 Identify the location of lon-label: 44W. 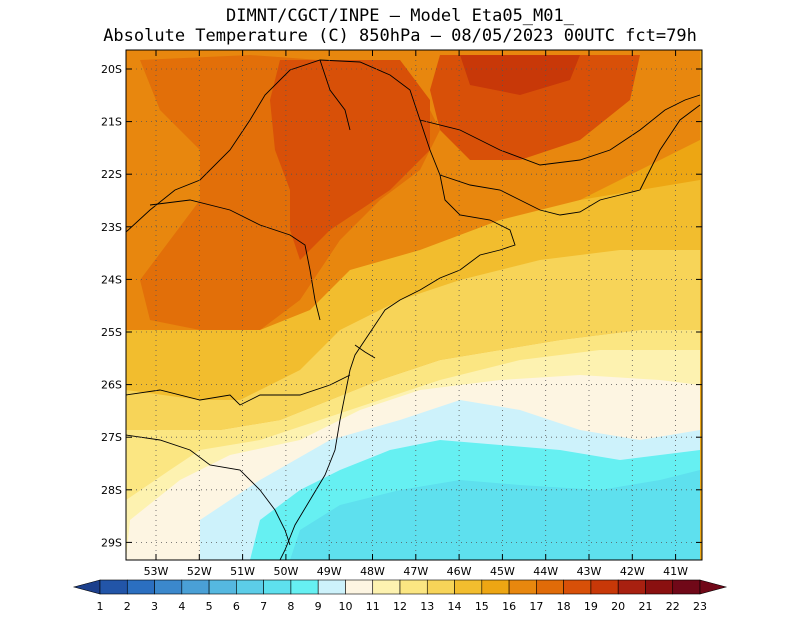
(545, 571).